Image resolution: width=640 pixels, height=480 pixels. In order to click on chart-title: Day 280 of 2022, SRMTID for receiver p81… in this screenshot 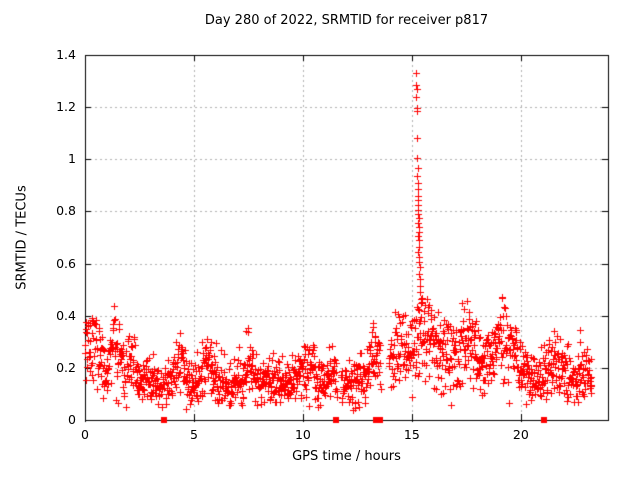, I will do `click(346, 20)`.